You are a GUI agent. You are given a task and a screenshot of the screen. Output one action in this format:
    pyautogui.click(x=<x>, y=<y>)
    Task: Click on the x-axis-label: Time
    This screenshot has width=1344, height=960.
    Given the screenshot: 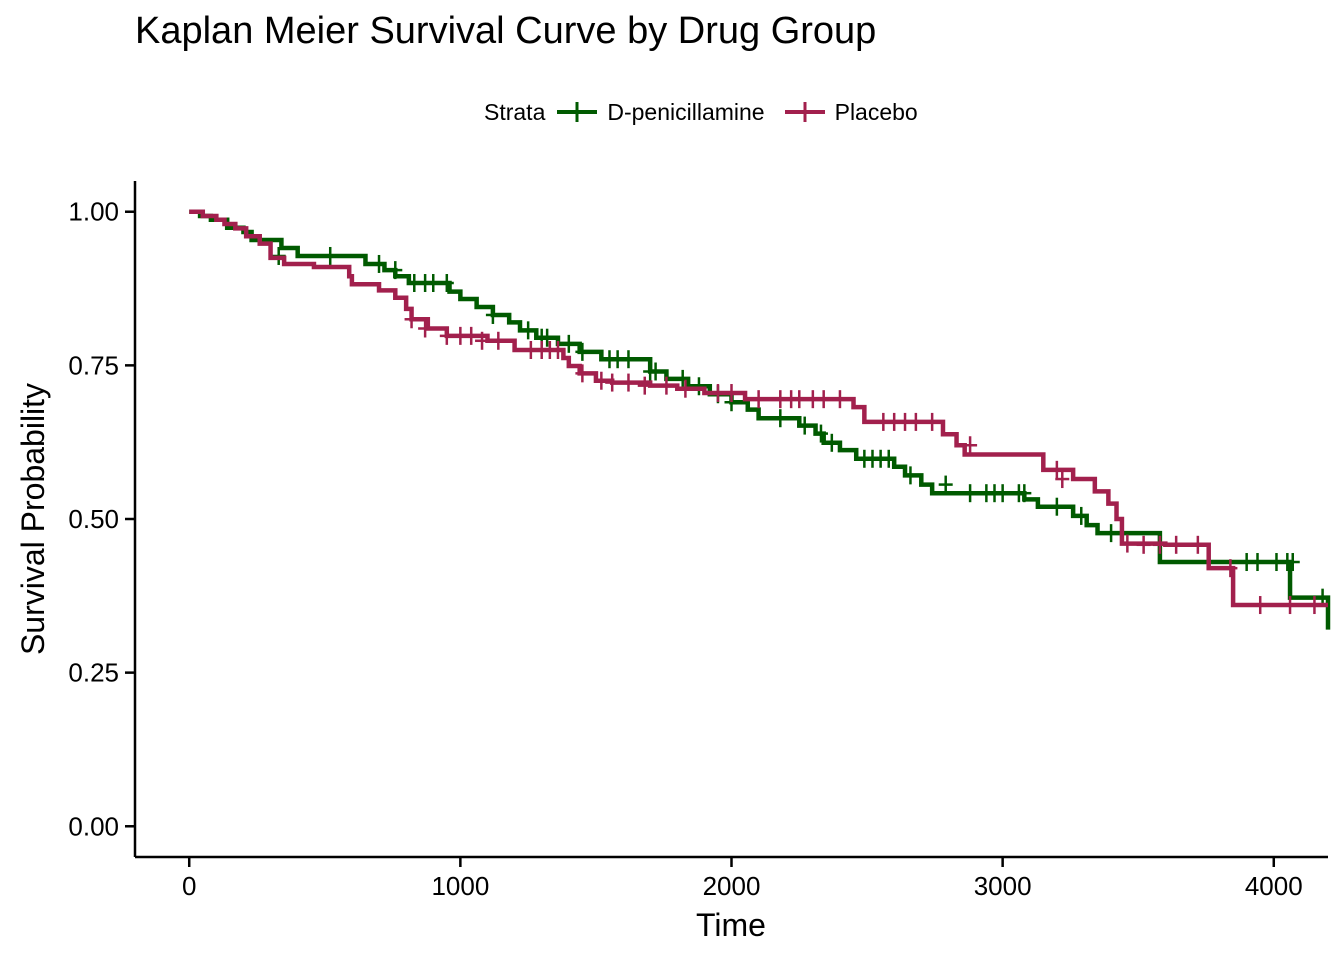 What is the action you would take?
    pyautogui.click(x=731, y=925)
    